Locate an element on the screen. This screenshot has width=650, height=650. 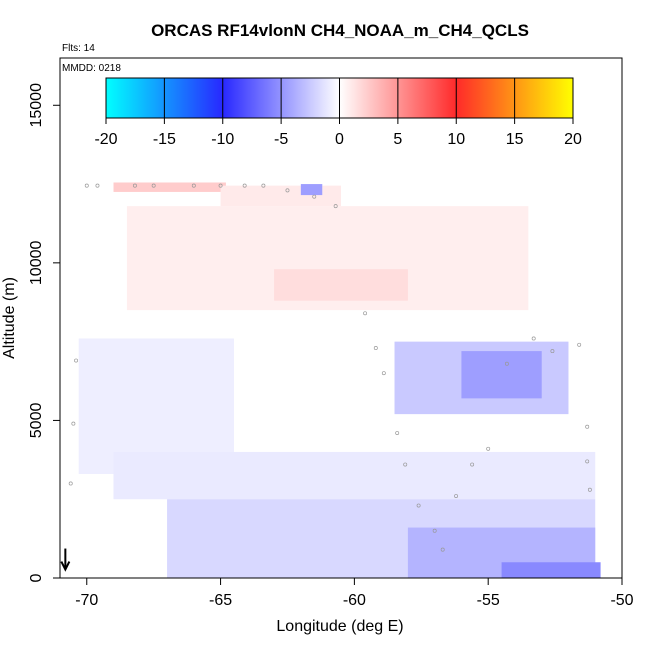
colorbar-tick-label: -15 is located at coordinates (164, 139).